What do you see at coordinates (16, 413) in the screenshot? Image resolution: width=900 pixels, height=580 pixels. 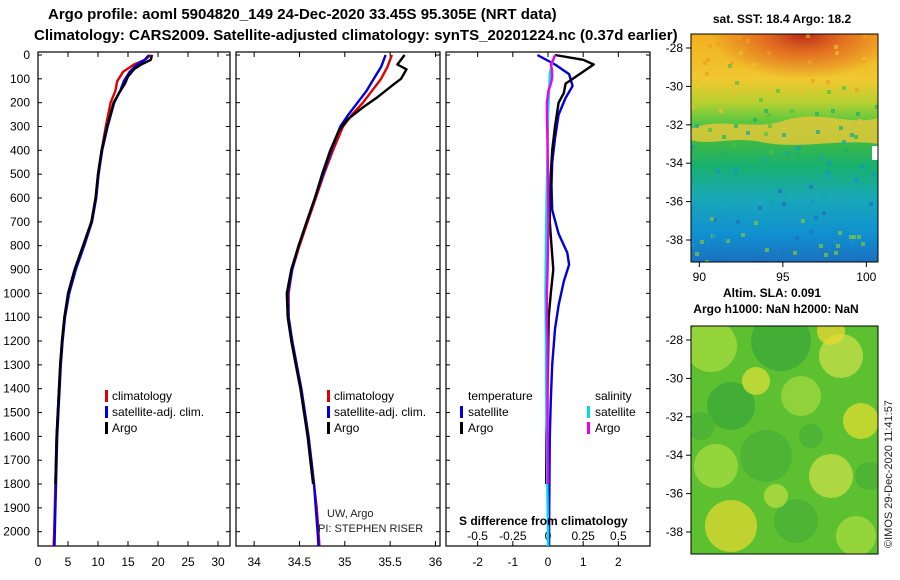 I see `depth-tick-label: 1500` at bounding box center [16, 413].